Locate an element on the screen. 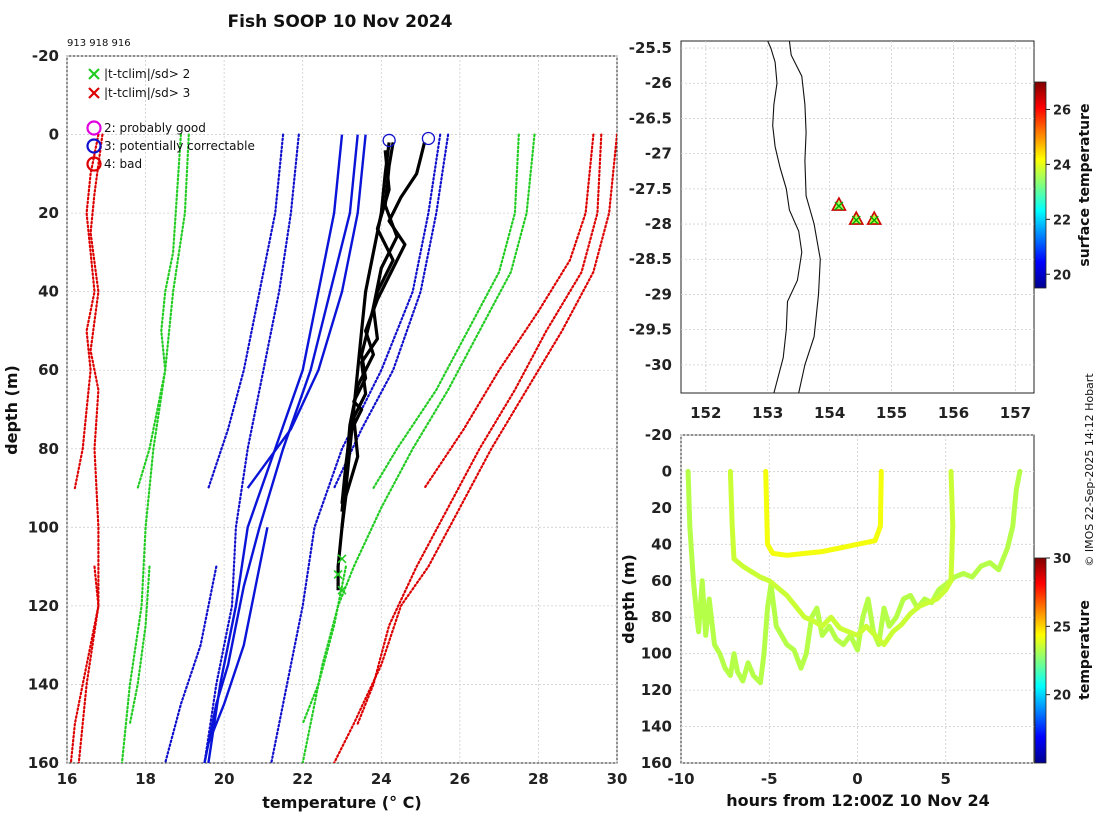  profile-y-tick-label: -20 is located at coordinates (45, 56).